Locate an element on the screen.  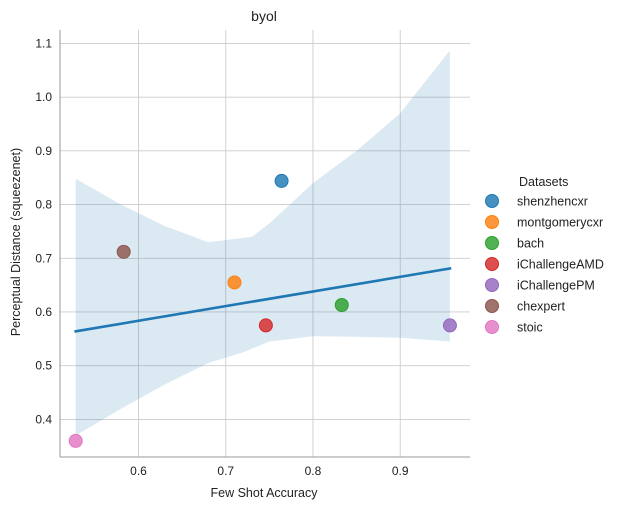
data-point-stoic is located at coordinates (75, 440).